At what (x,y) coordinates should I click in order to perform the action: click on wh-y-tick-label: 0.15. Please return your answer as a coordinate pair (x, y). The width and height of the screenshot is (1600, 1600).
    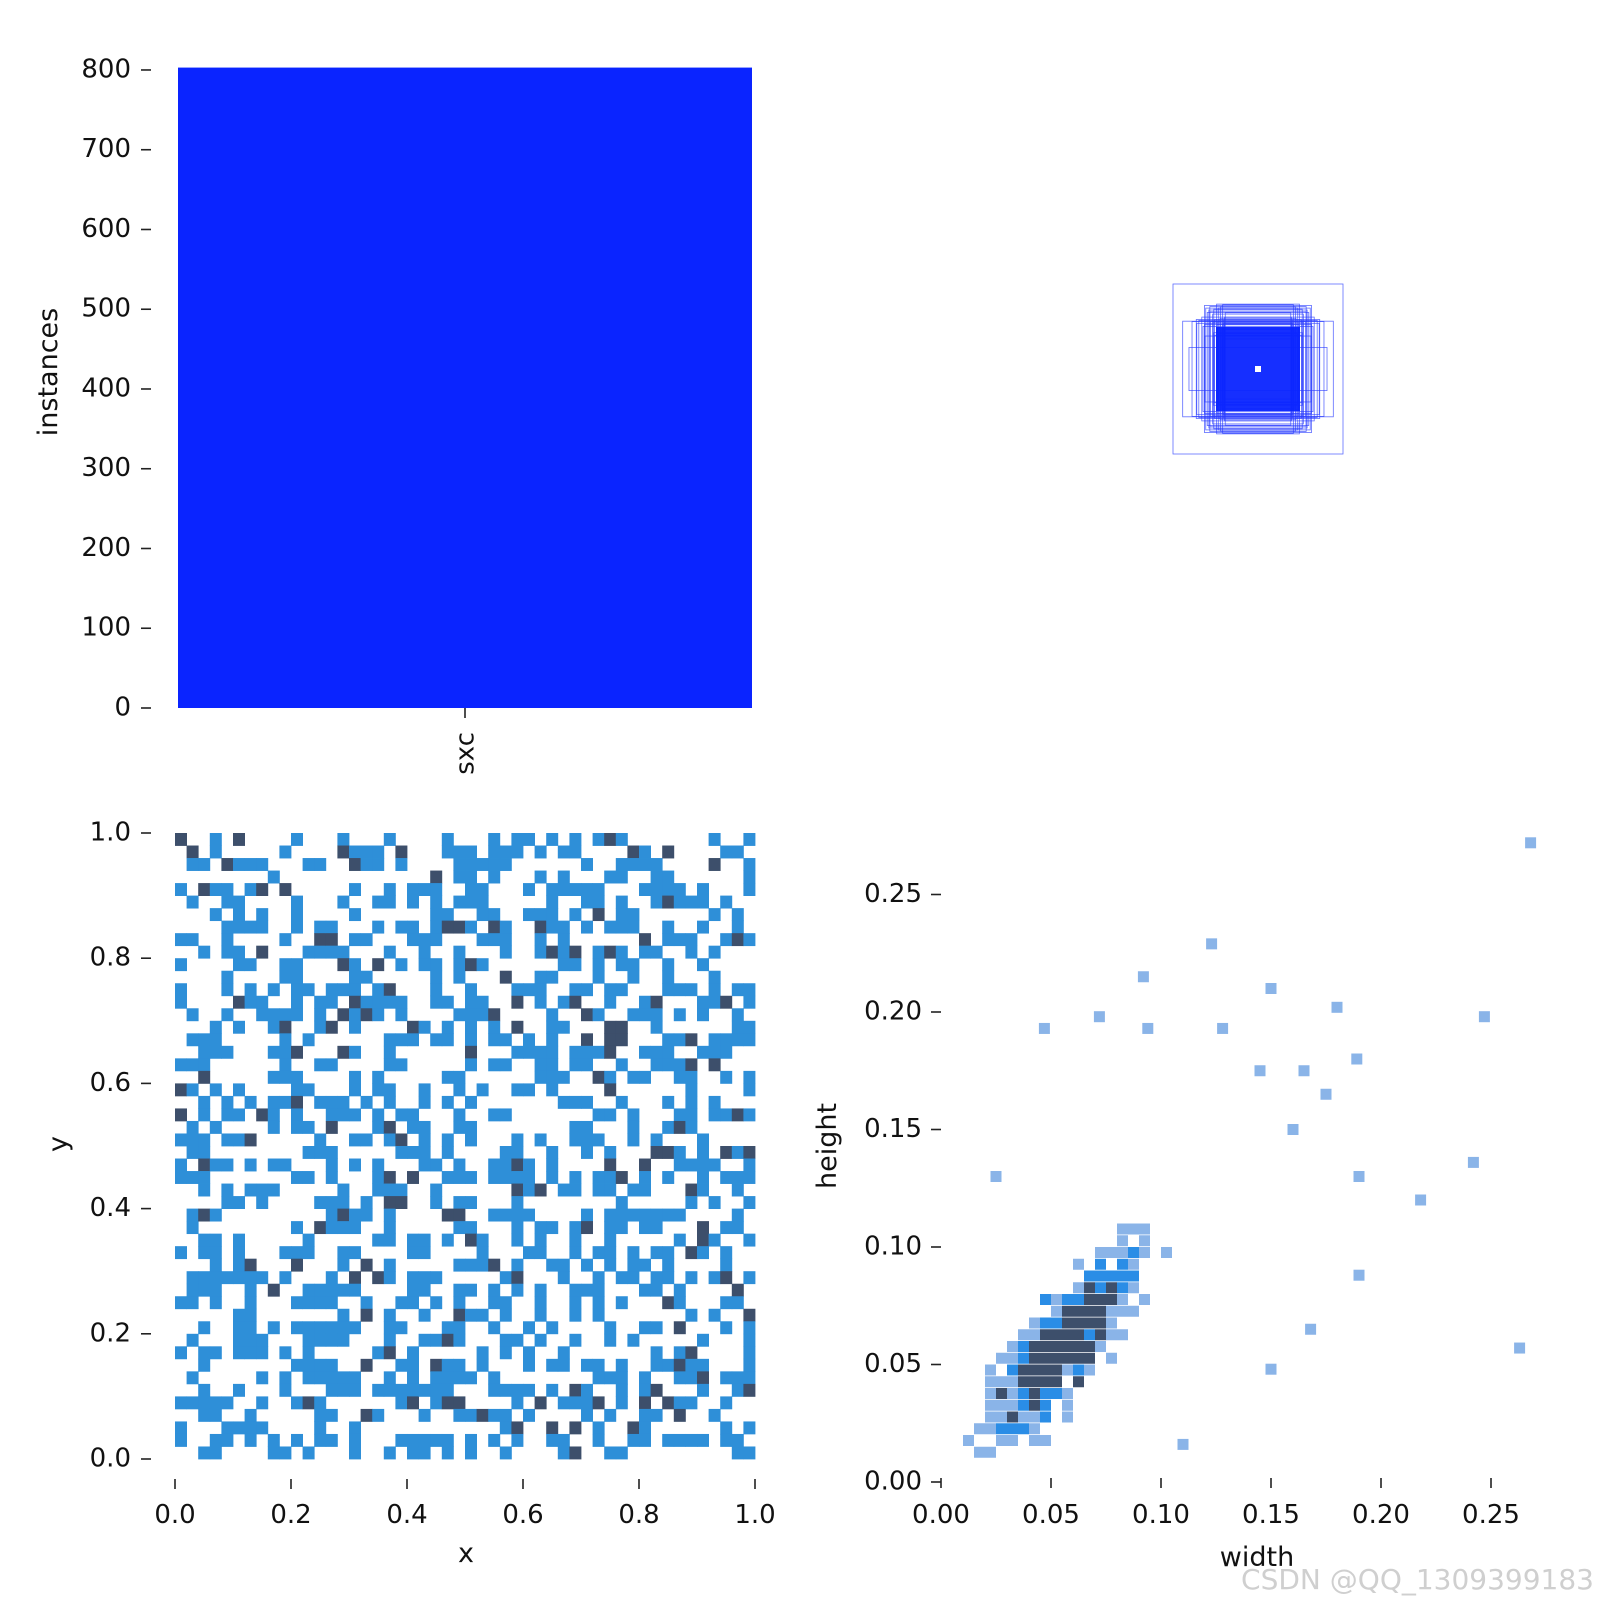
    Looking at the image, I should click on (893, 1129).